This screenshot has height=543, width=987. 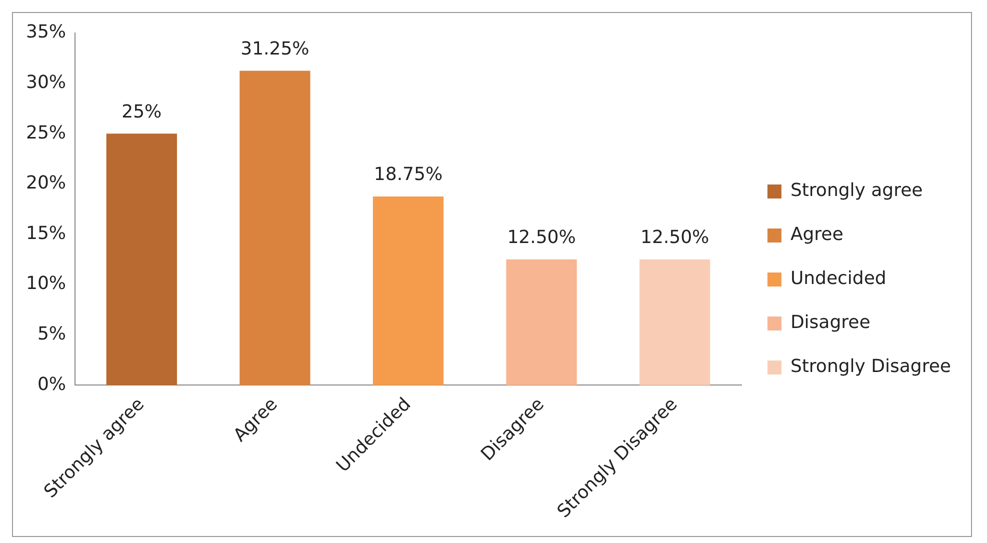 What do you see at coordinates (830, 323) in the screenshot?
I see `legend-label: Disagree` at bounding box center [830, 323].